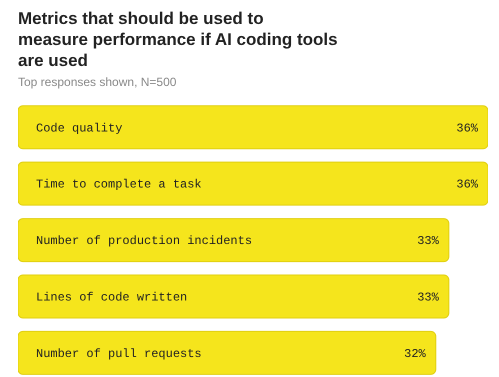  Describe the element at coordinates (178, 39) in the screenshot. I see `chart-title: Metrics that should be used to measure performance if AI coding tools are used` at that location.